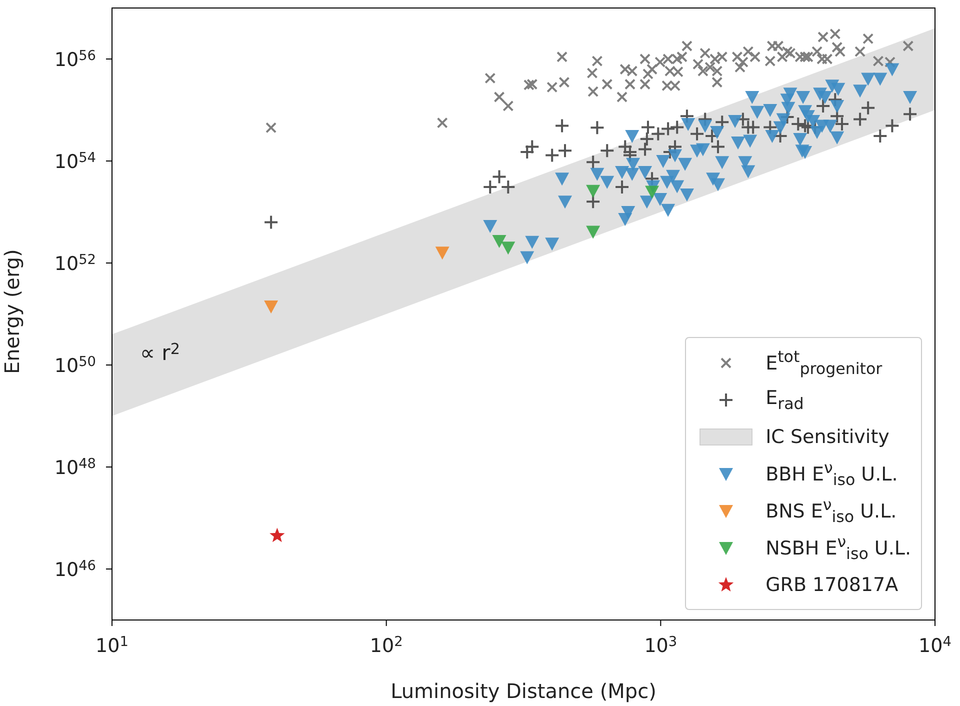 Image resolution: width=960 pixels, height=706 pixels. What do you see at coordinates (838, 548) in the screenshot?
I see `legend-label: NSBH E$^{ν}$$_{iso}$ U.L.` at bounding box center [838, 548].